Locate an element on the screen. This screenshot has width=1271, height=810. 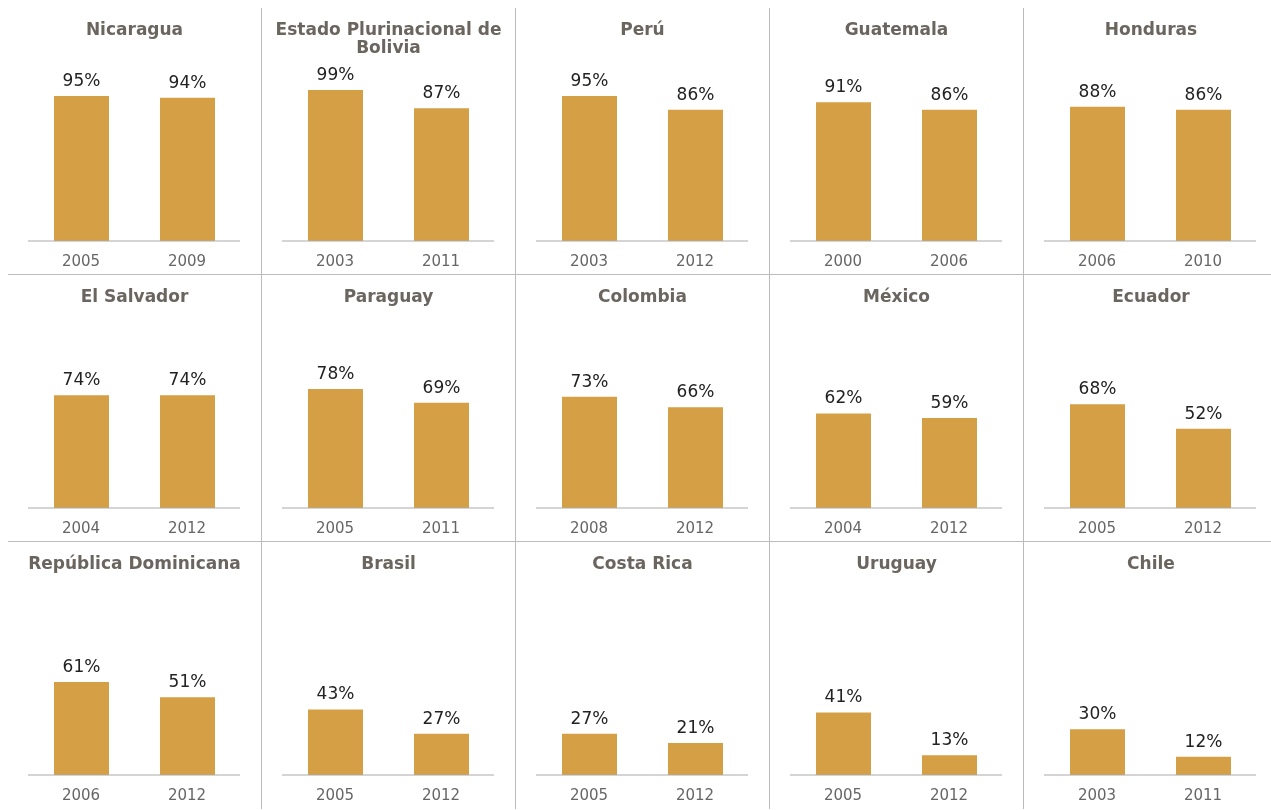
x-tick-label: 2008 is located at coordinates (589, 527).